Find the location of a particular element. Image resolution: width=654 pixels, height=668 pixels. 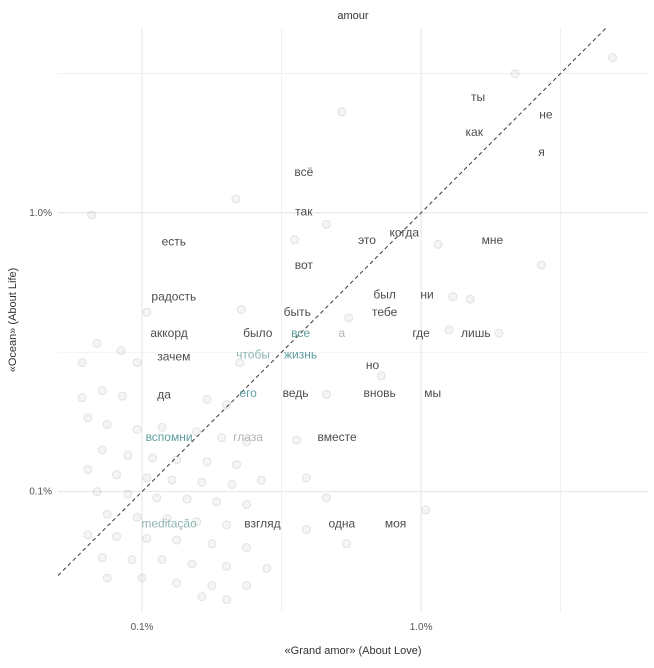

x-tick-label: 0.1% is located at coordinates (142, 627).